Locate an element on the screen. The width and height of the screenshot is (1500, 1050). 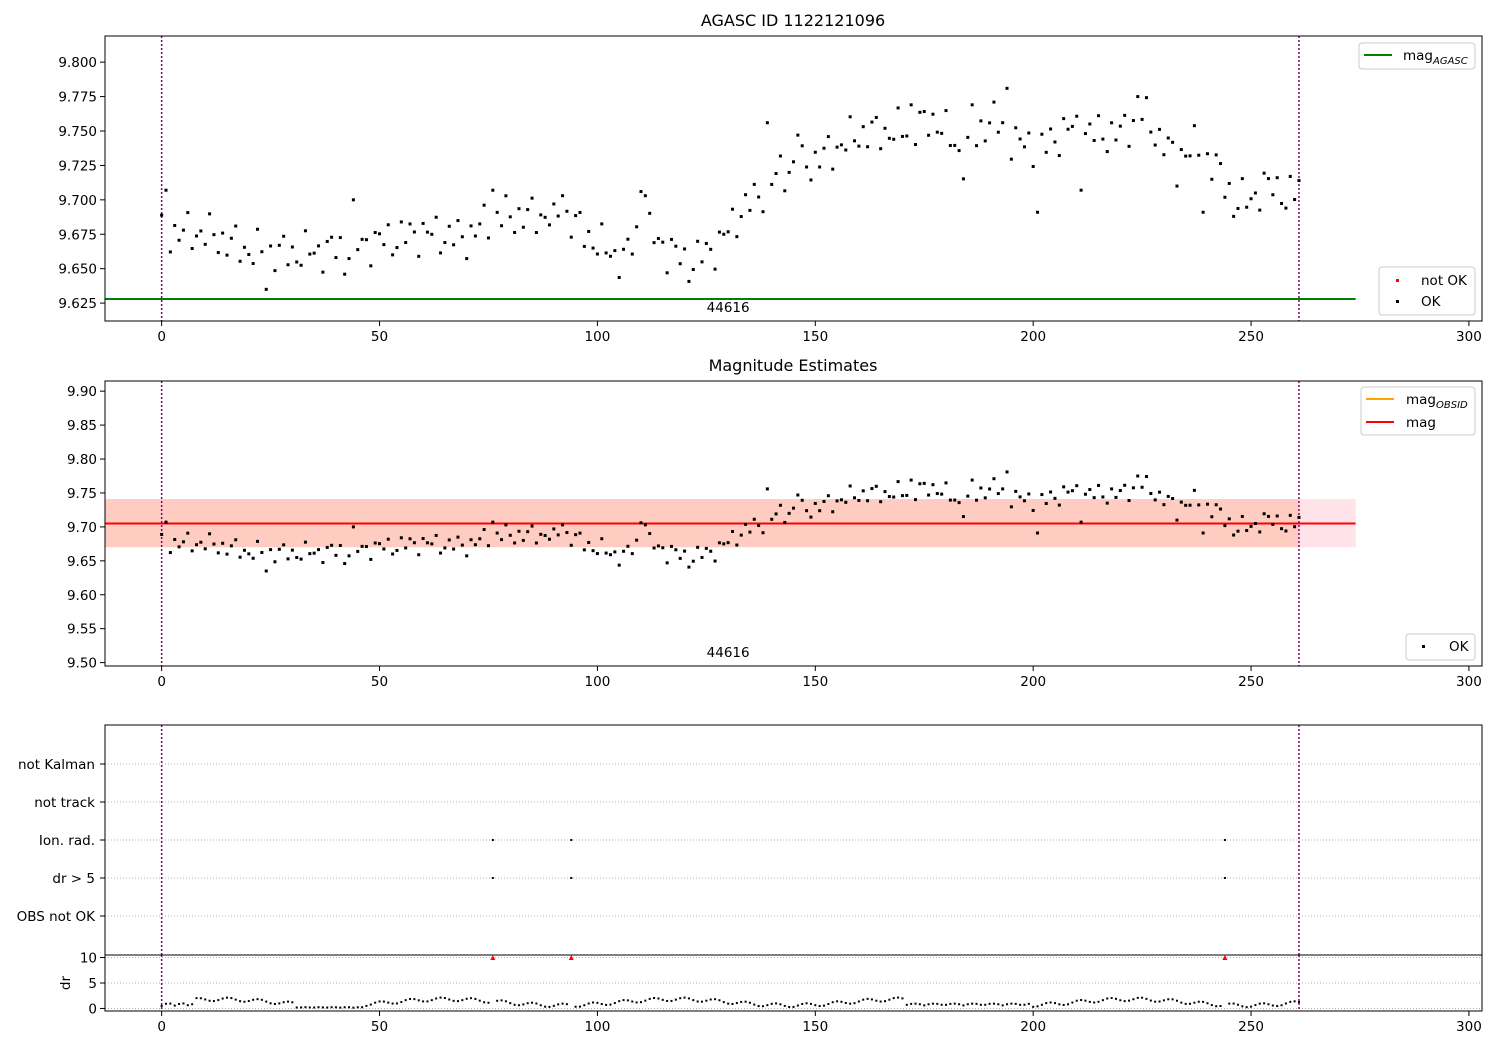
y-tick-label: 5 is located at coordinates (92, 984).